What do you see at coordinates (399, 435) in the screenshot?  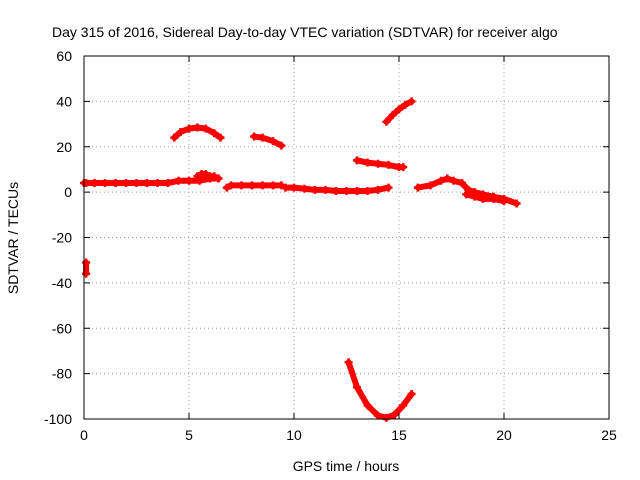 I see `x-tick-label: 15` at bounding box center [399, 435].